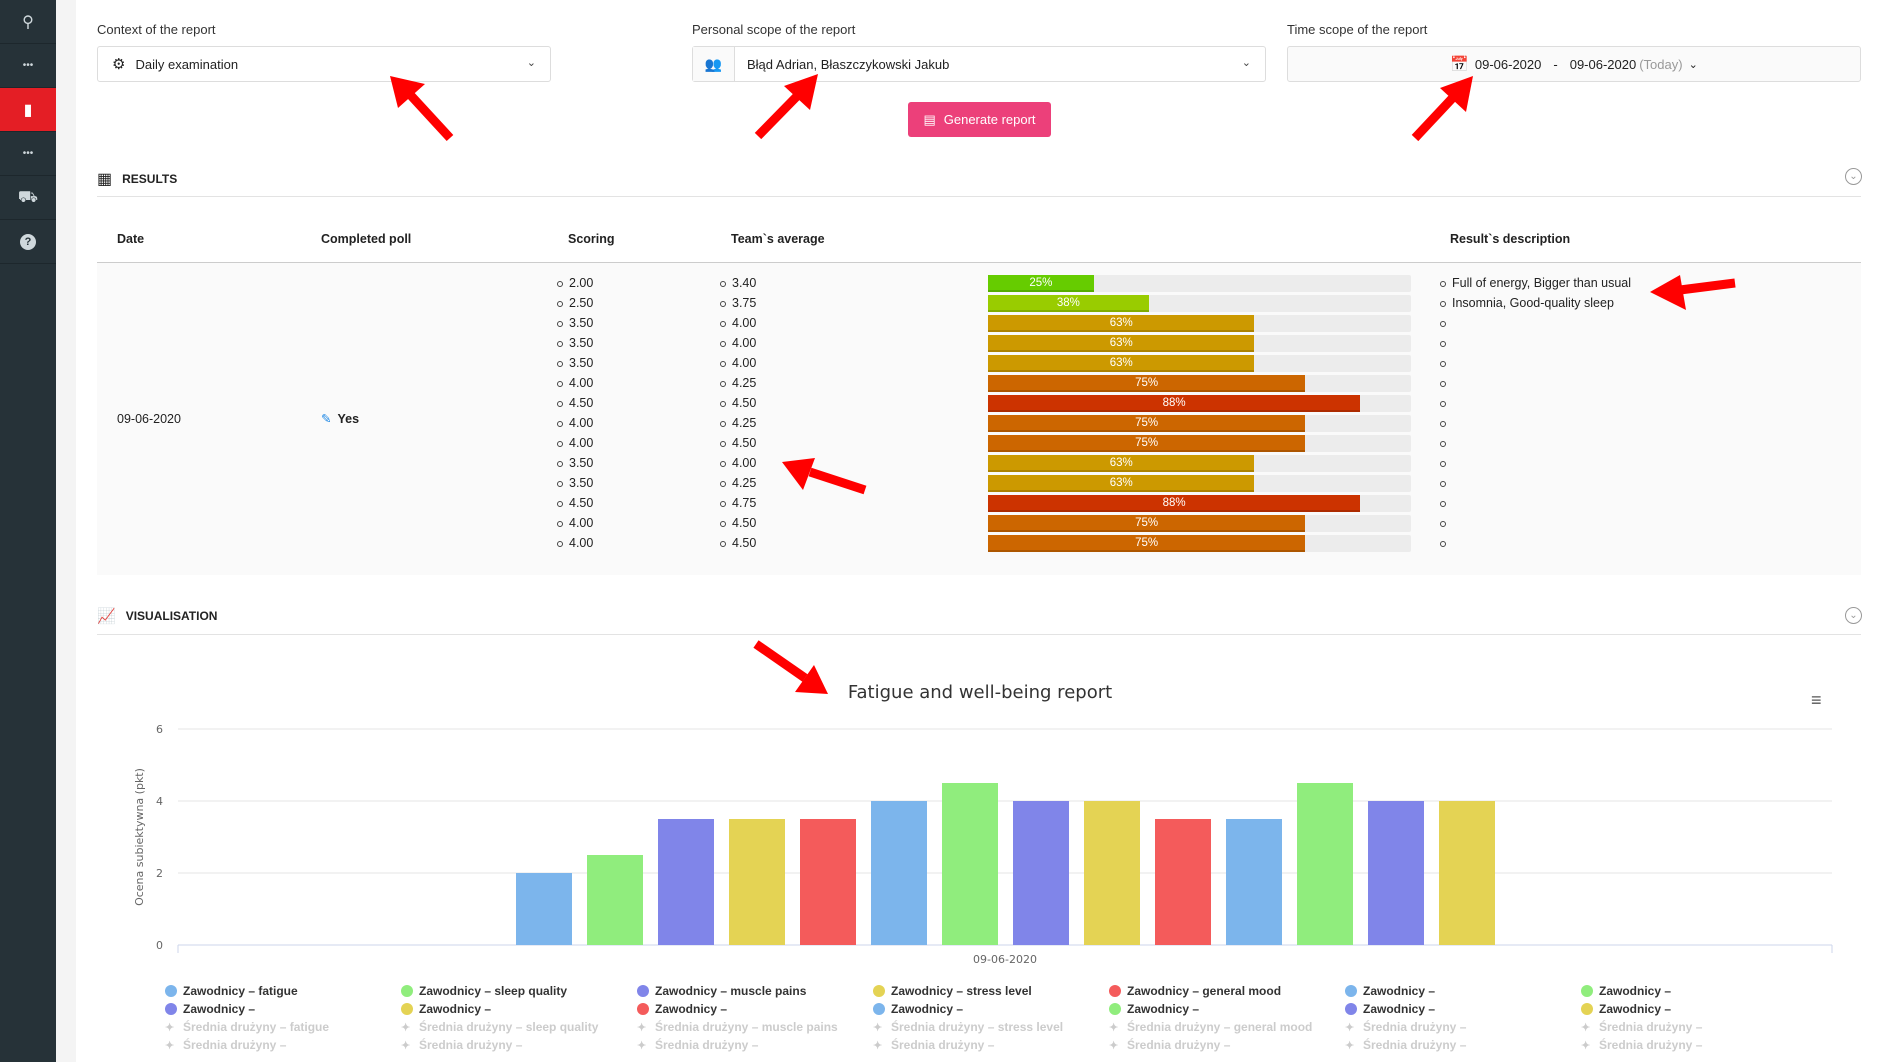  I want to click on scoring-cell: 2.00, so click(575, 283).